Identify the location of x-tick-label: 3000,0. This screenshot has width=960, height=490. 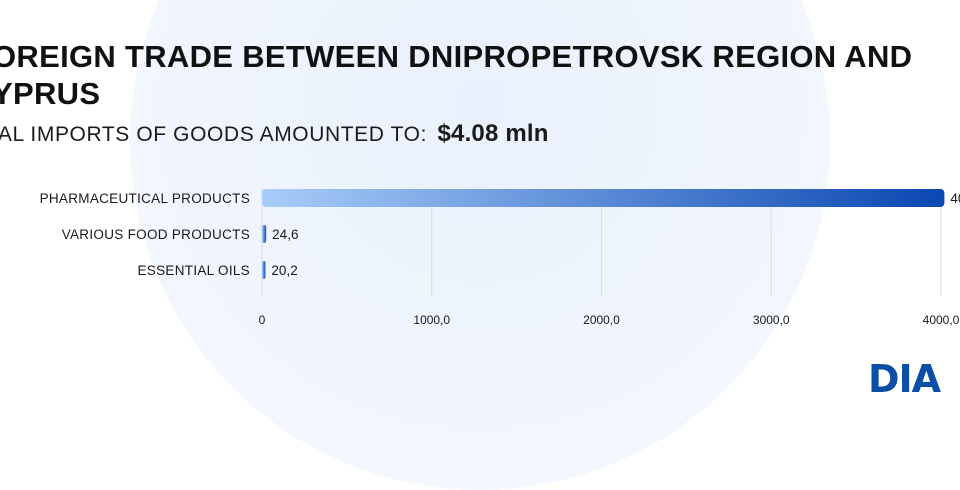
(771, 320).